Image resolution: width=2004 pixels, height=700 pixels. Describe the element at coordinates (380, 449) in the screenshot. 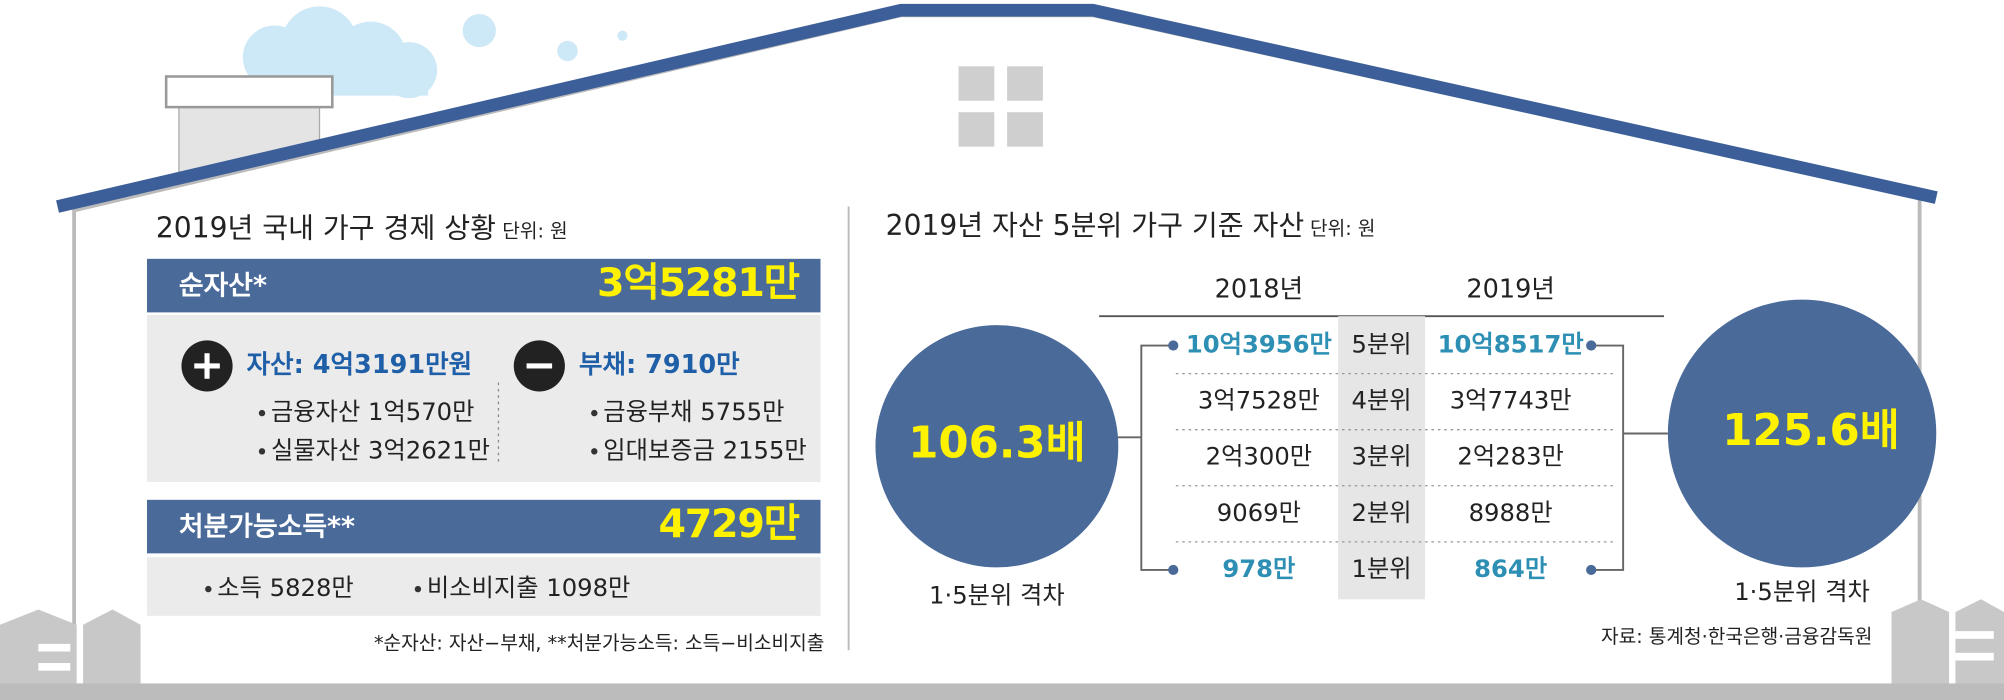

I see `assets-item: 실물자산 3억2621만` at that location.